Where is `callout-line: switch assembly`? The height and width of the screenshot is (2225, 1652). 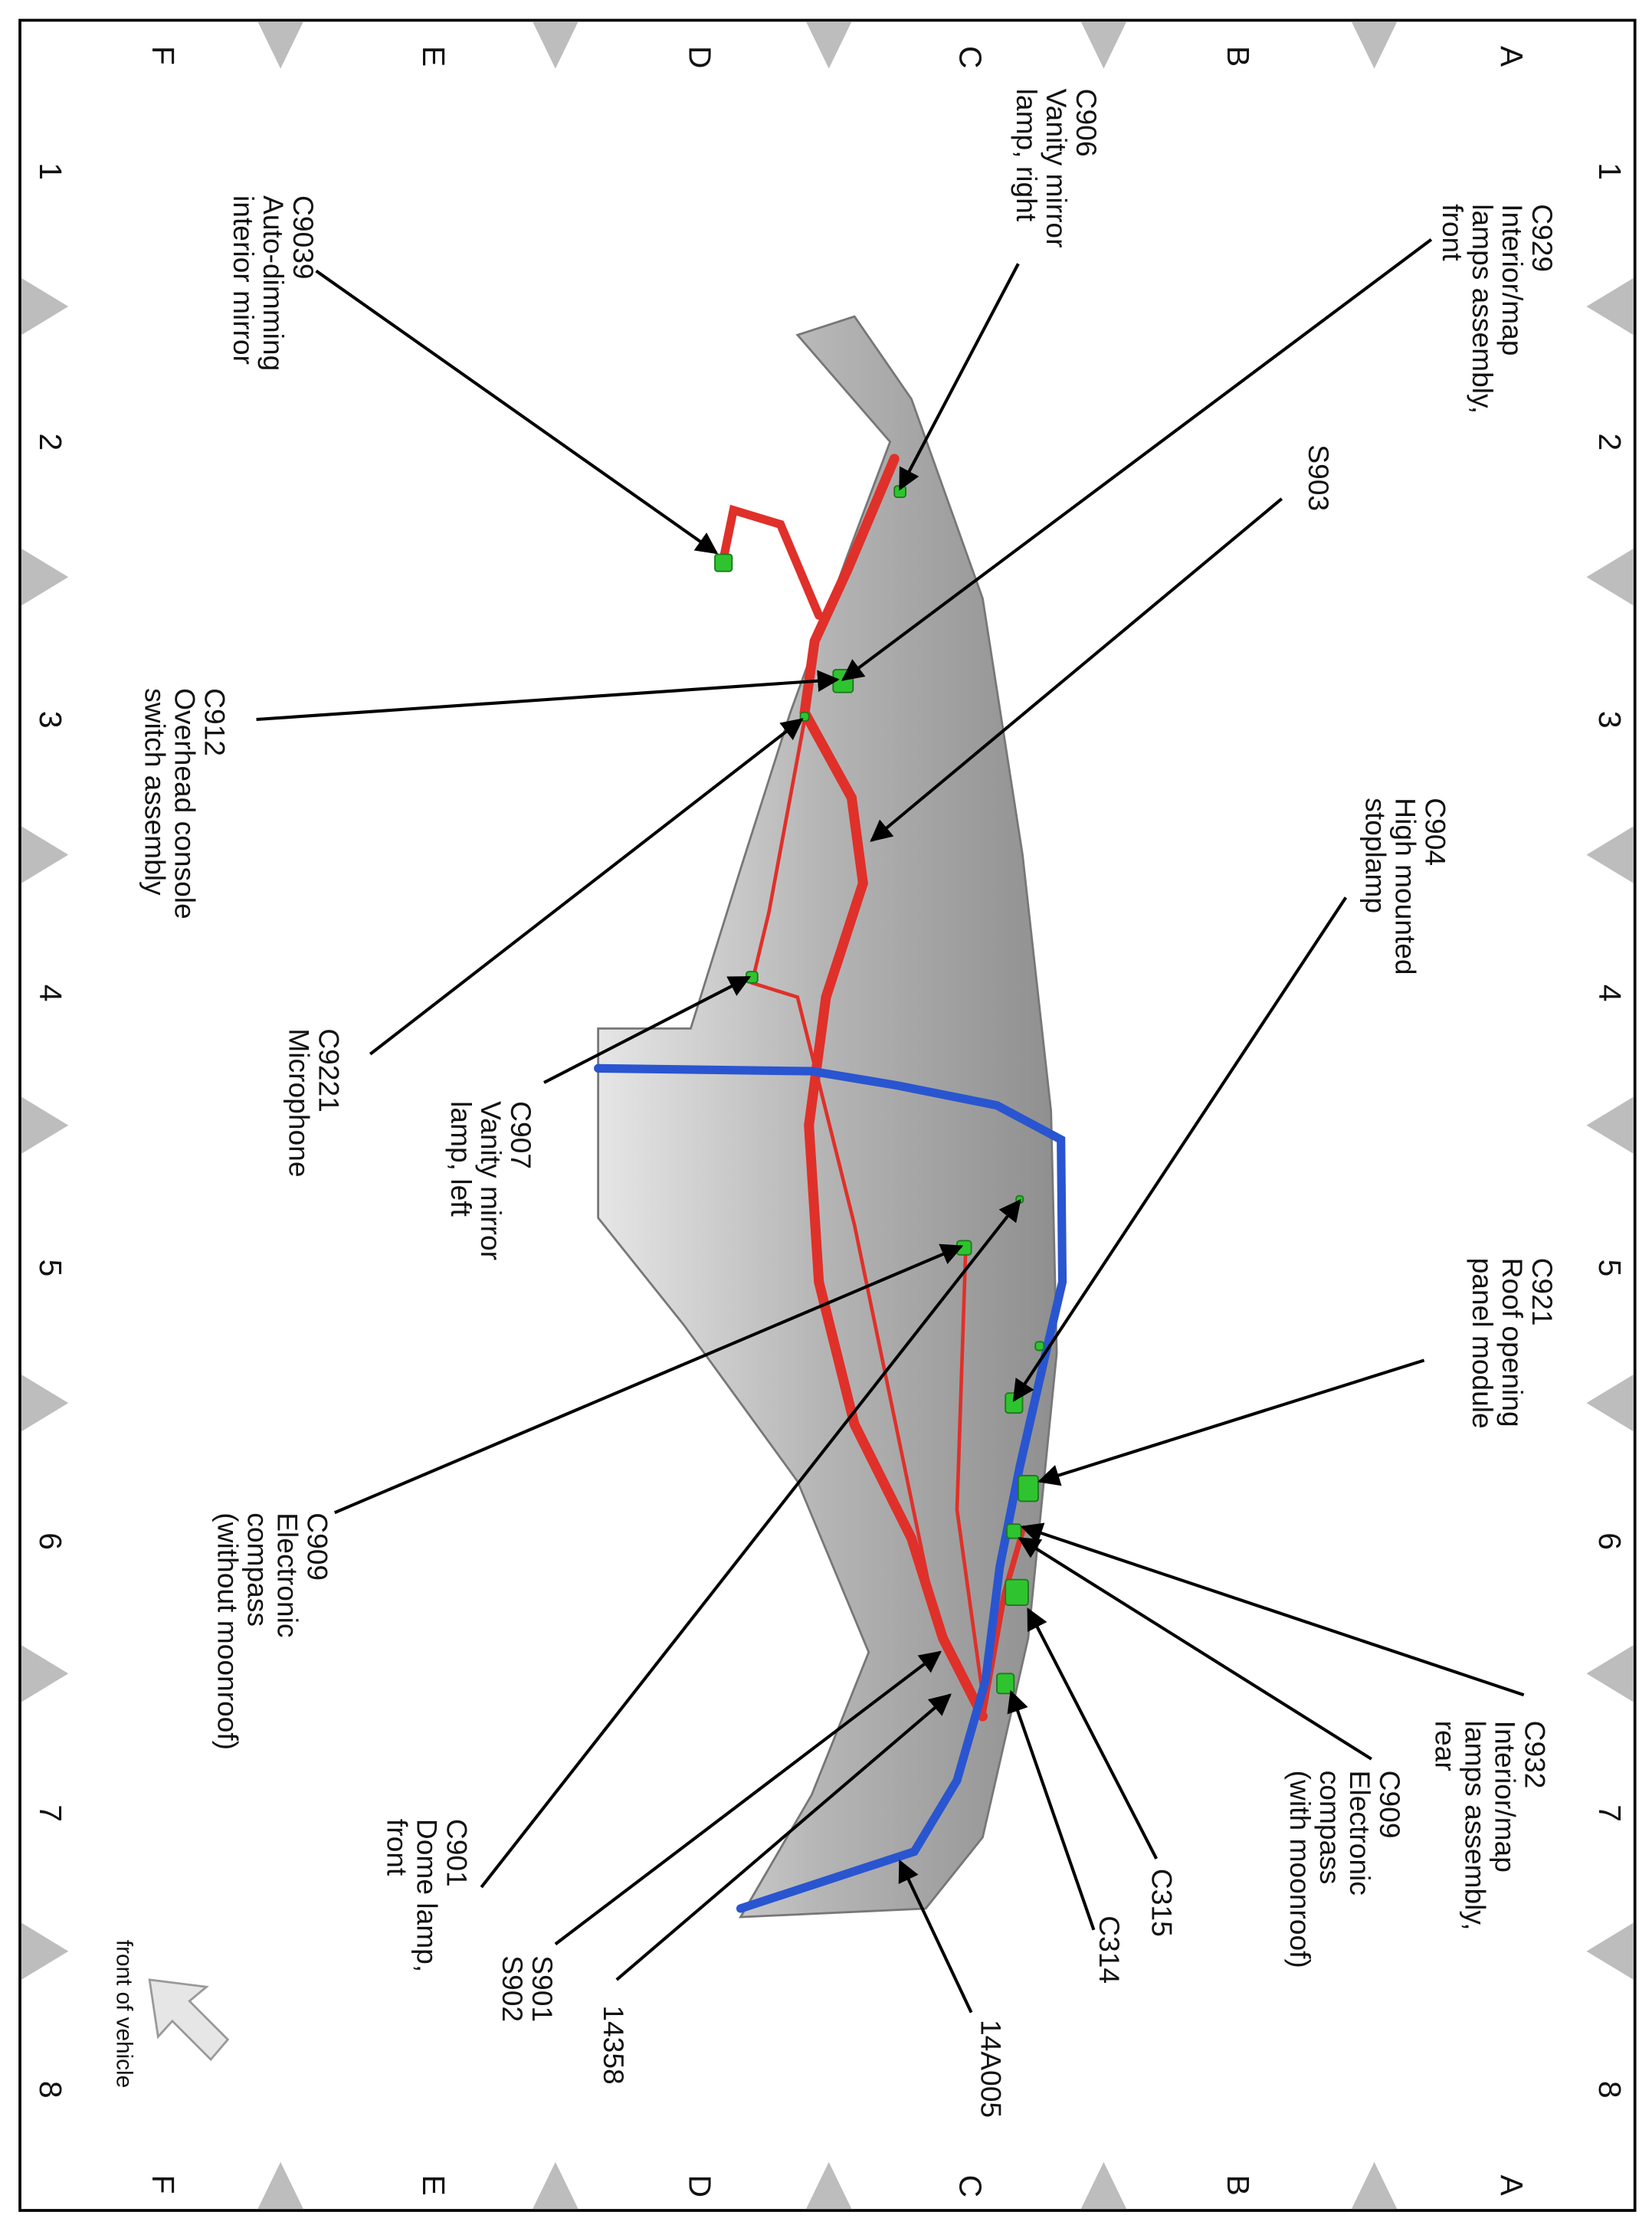
callout-line: switch assembly is located at coordinates (155, 792).